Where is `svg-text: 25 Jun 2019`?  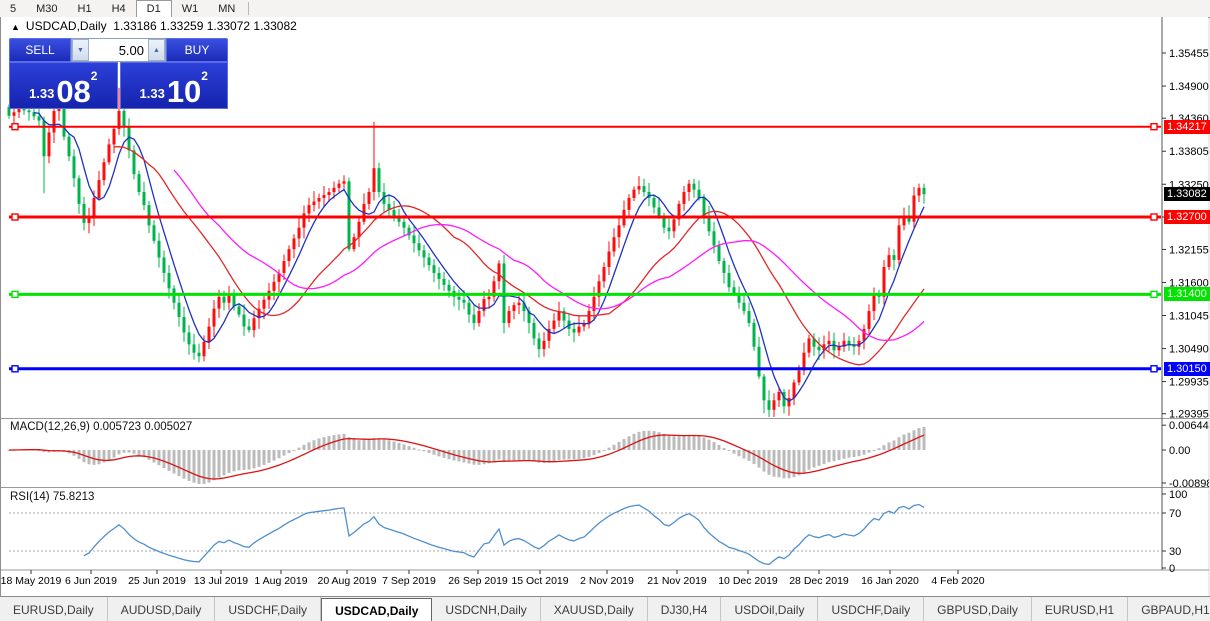
svg-text: 25 Jun 2019 is located at coordinates (157, 581).